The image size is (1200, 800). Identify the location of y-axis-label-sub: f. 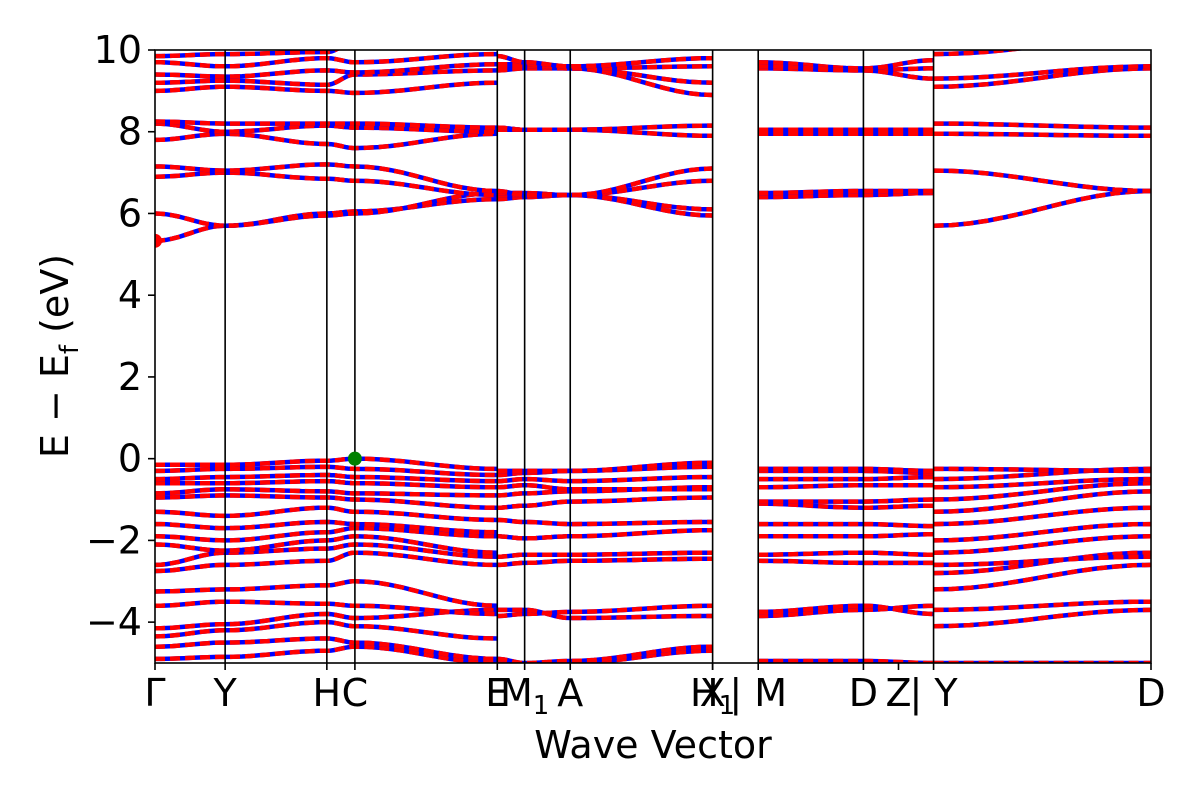
(70, 349).